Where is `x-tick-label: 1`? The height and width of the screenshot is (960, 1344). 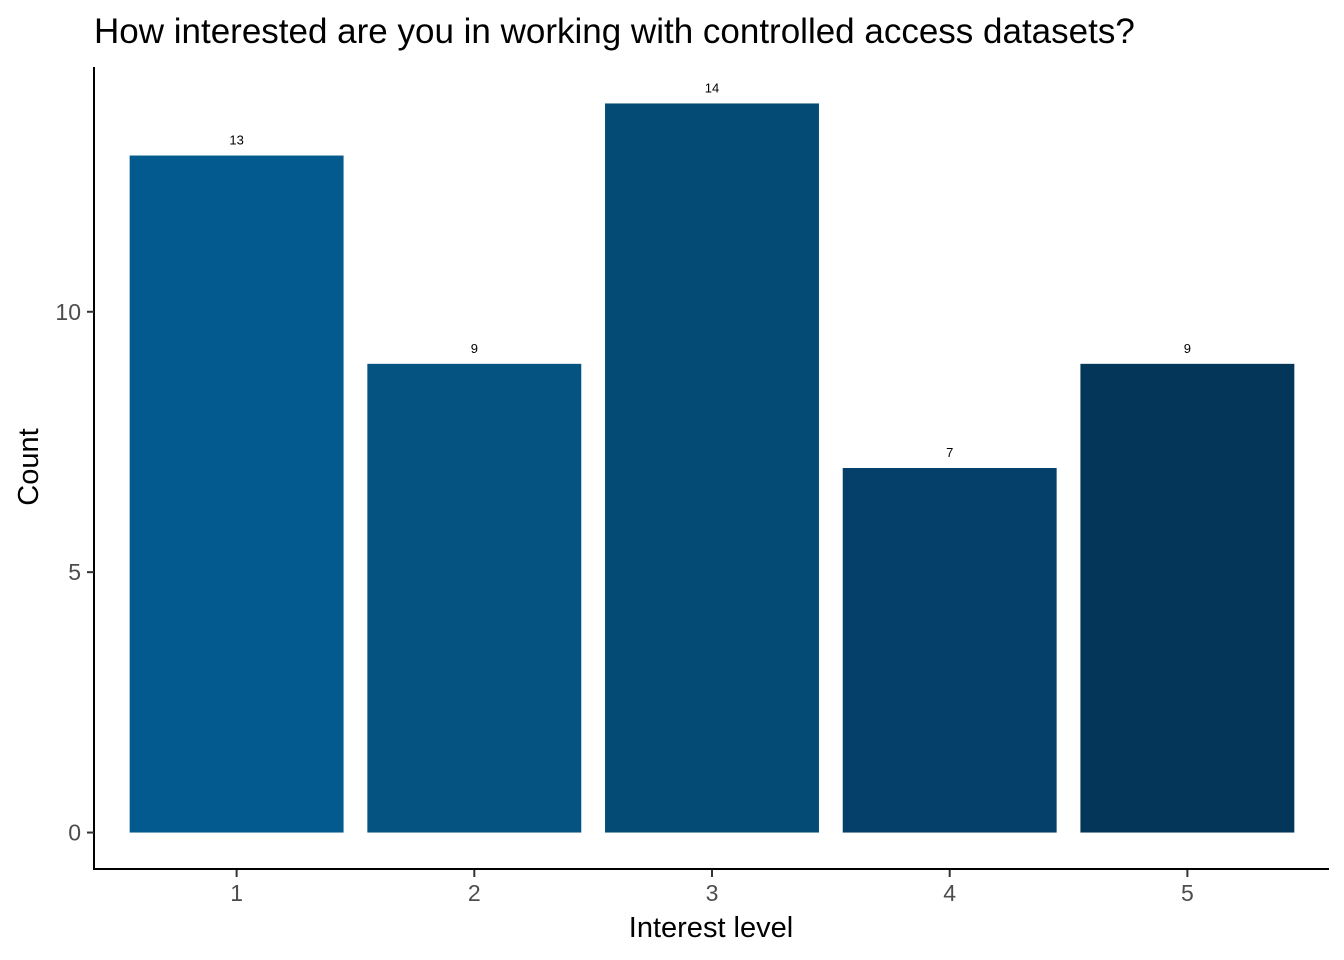
x-tick-label: 1 is located at coordinates (236, 893).